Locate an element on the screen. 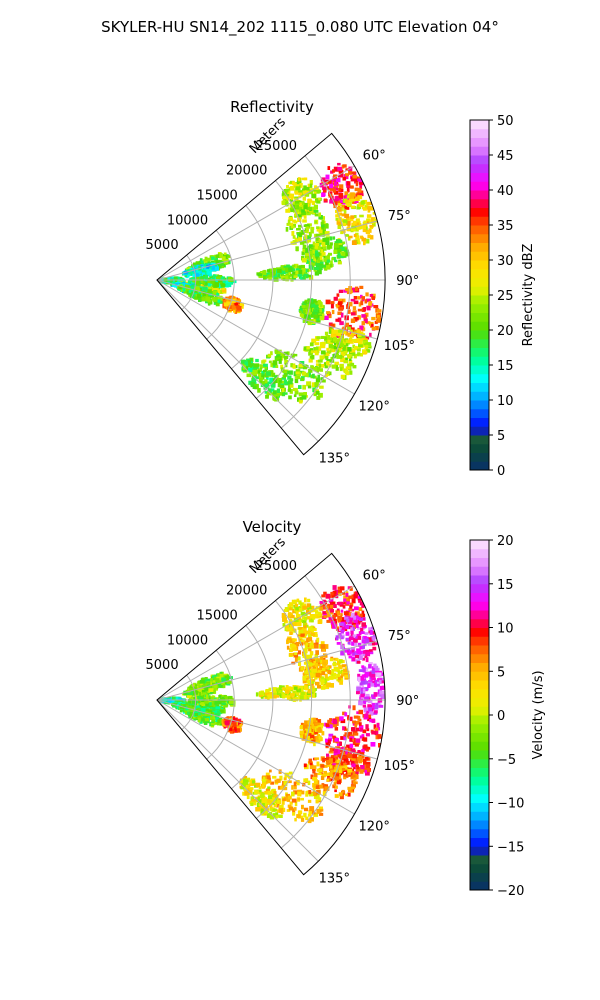 The height and width of the screenshot is (1000, 600). colorbar-tick-label: 20 is located at coordinates (505, 331).